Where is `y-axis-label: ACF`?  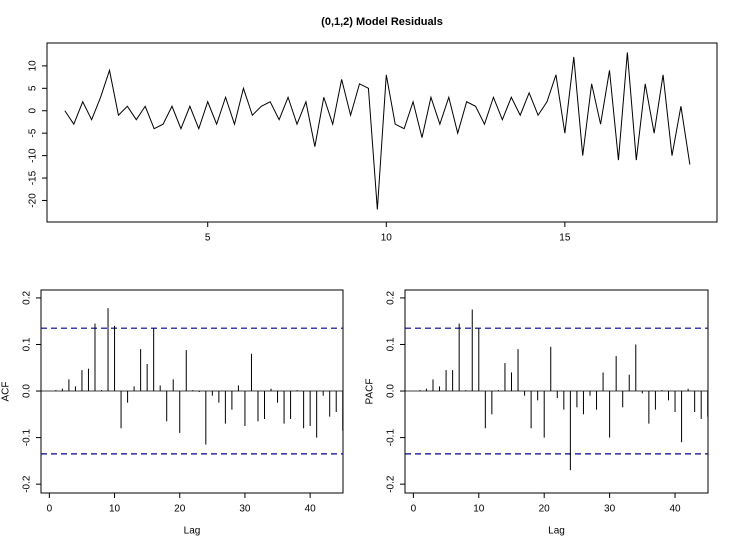 y-axis-label: ACF is located at coordinates (6, 392).